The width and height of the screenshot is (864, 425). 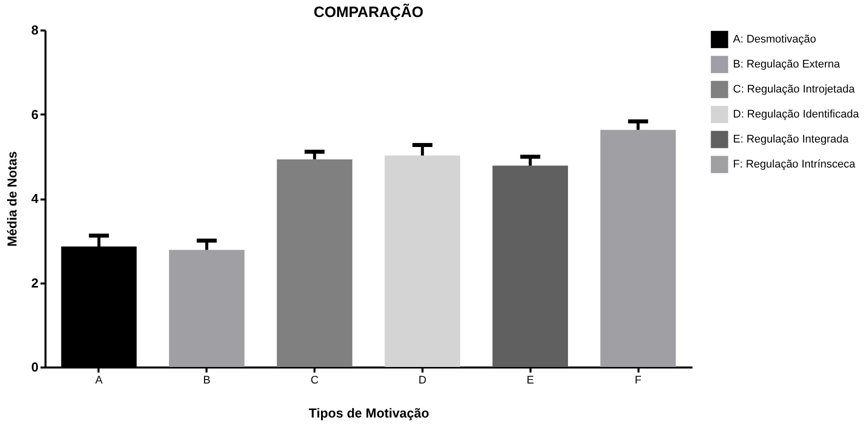 What do you see at coordinates (787, 64) in the screenshot?
I see `legend-label: B: Regulação Externa` at bounding box center [787, 64].